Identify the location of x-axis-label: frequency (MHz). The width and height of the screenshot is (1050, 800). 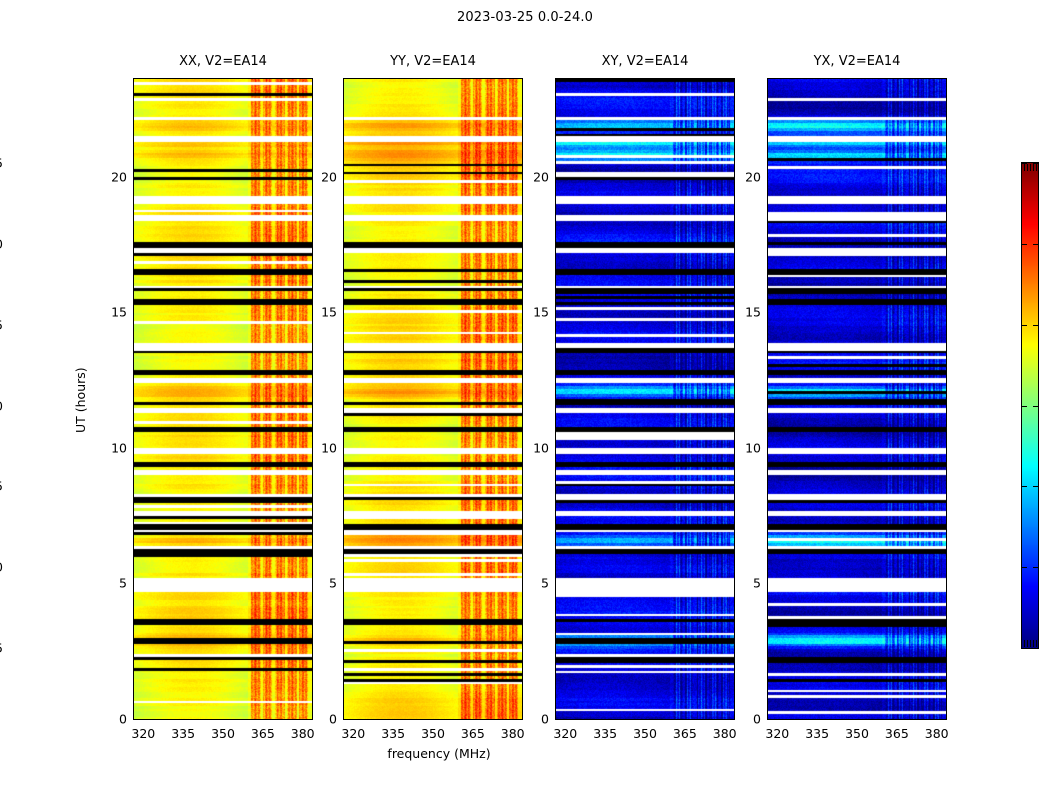
(439, 753).